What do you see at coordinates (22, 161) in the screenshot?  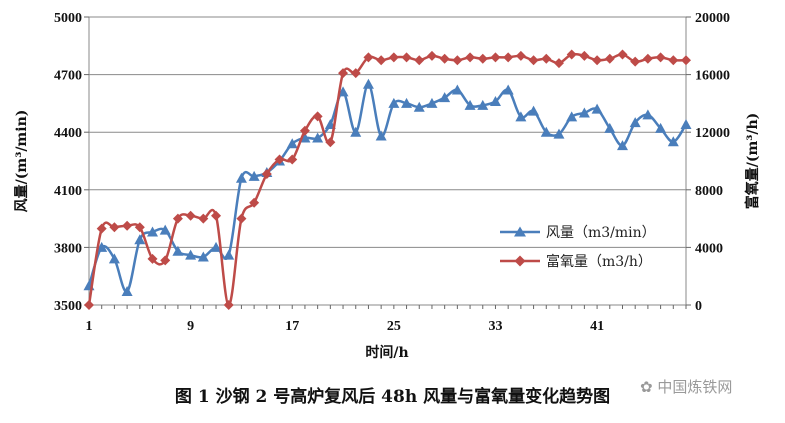 I see `left-axis-title: 风量/(m³/min)` at bounding box center [22, 161].